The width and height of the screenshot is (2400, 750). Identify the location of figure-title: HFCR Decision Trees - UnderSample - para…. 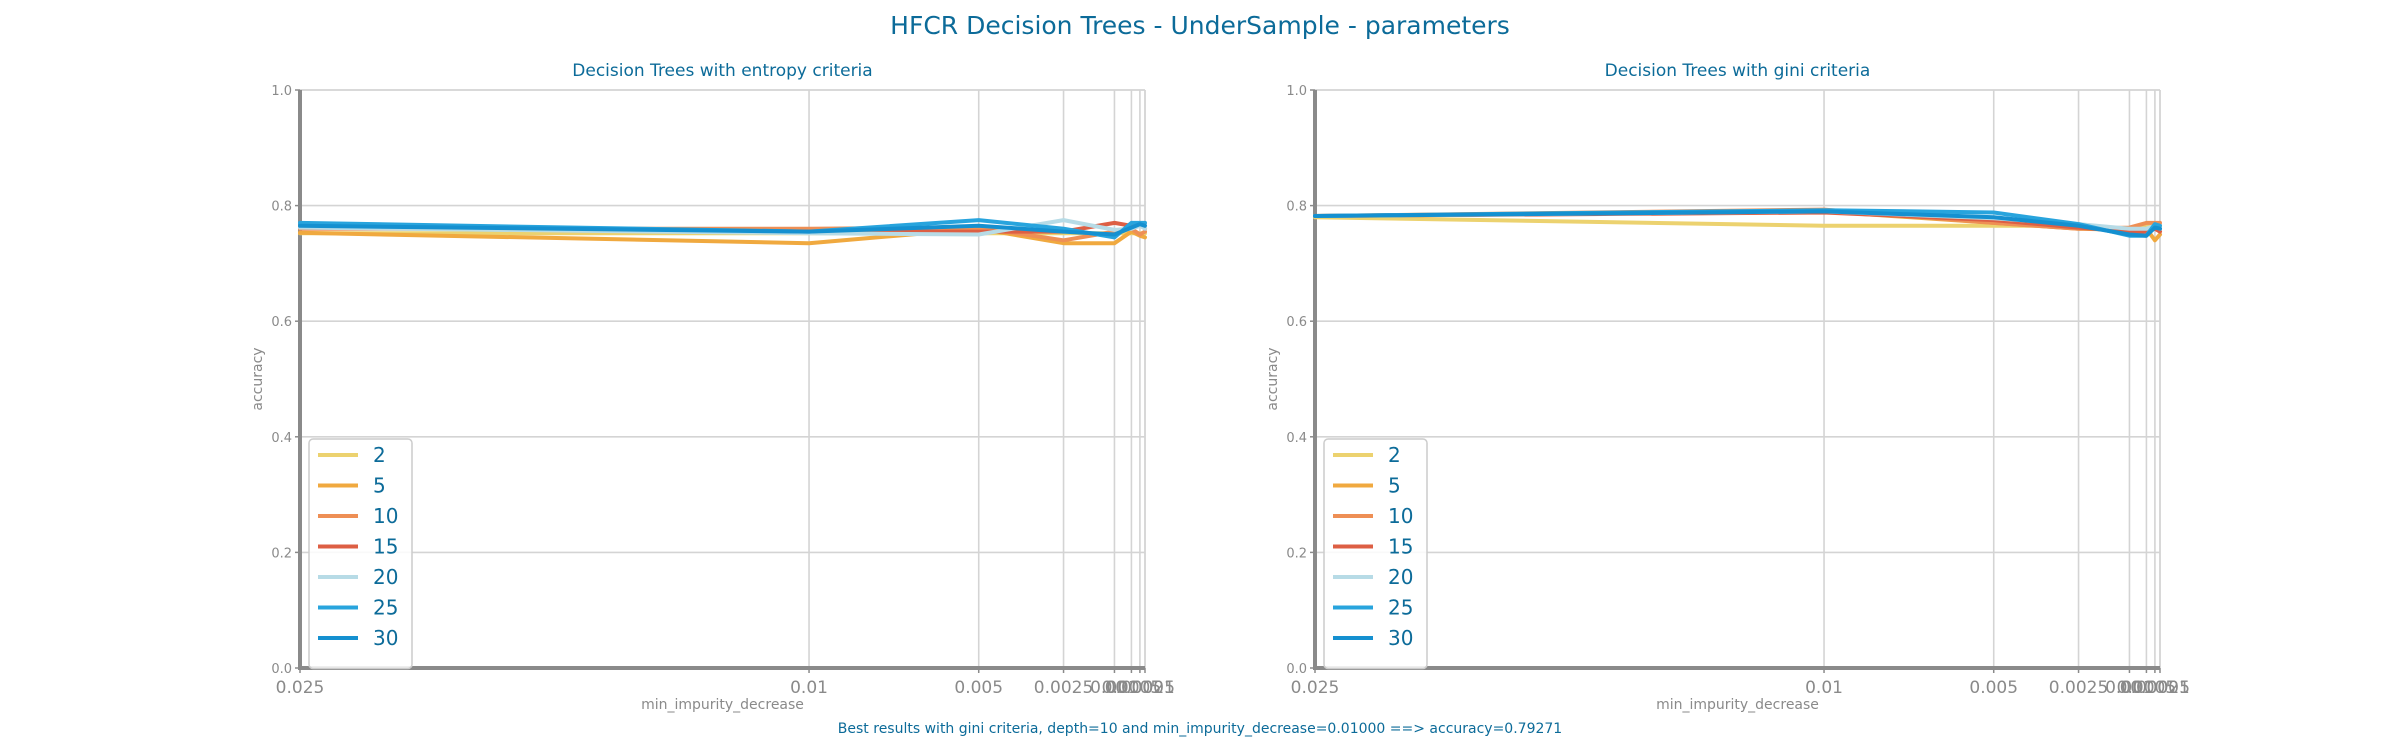
(1200, 25).